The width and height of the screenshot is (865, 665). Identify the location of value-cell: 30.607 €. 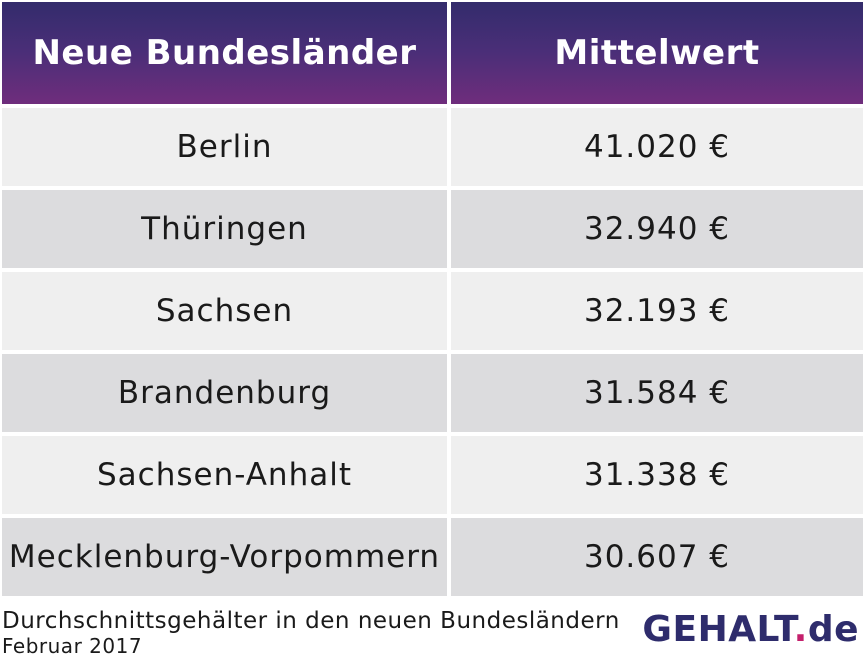
(657, 557).